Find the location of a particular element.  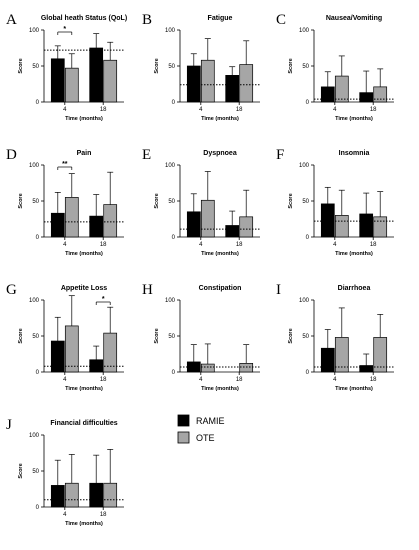

panel-d: D Pain 0 50 100 Score 4 18 Time (months) ** is located at coordinates (65, 202).